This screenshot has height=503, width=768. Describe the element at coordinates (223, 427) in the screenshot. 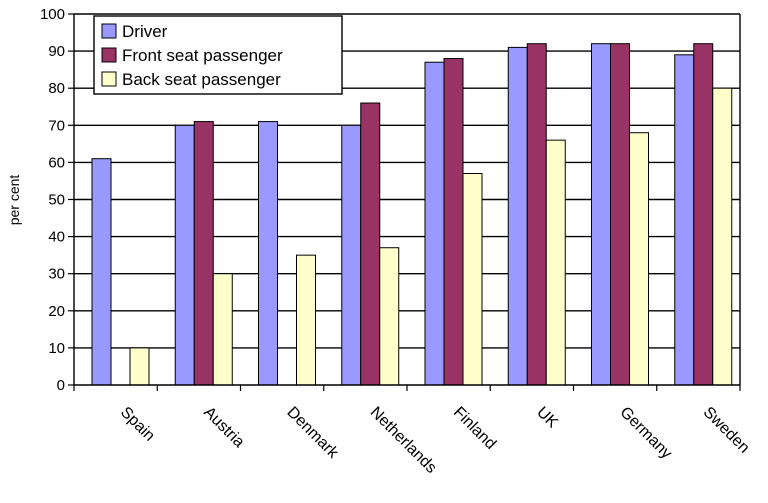

I see `x-category-label: Austria` at that location.